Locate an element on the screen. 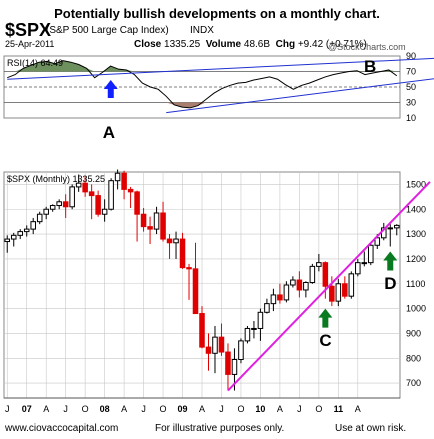 The image size is (434, 439). ticker-description: (S&P 500 Large Cap Index) is located at coordinates (107, 30).